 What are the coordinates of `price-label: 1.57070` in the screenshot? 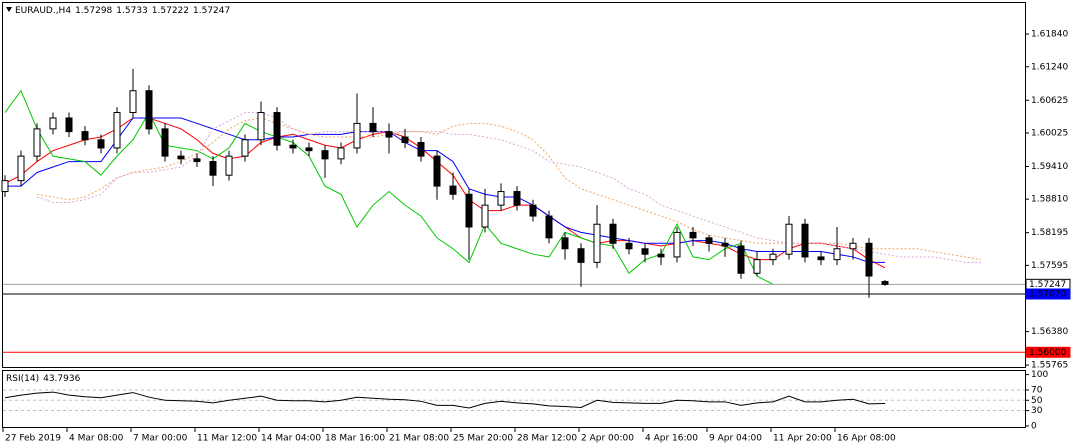 It's located at (1047, 294).